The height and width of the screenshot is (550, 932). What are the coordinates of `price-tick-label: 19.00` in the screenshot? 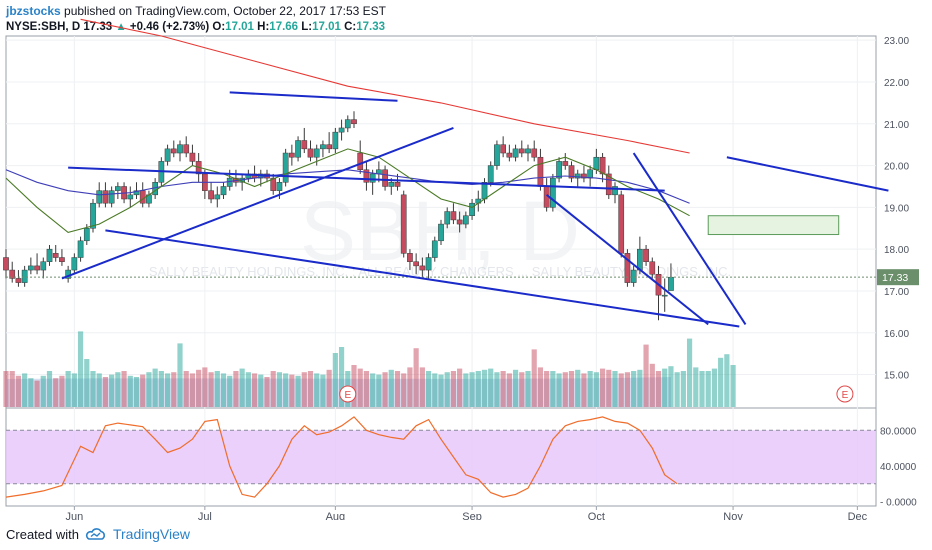 It's located at (896, 208).